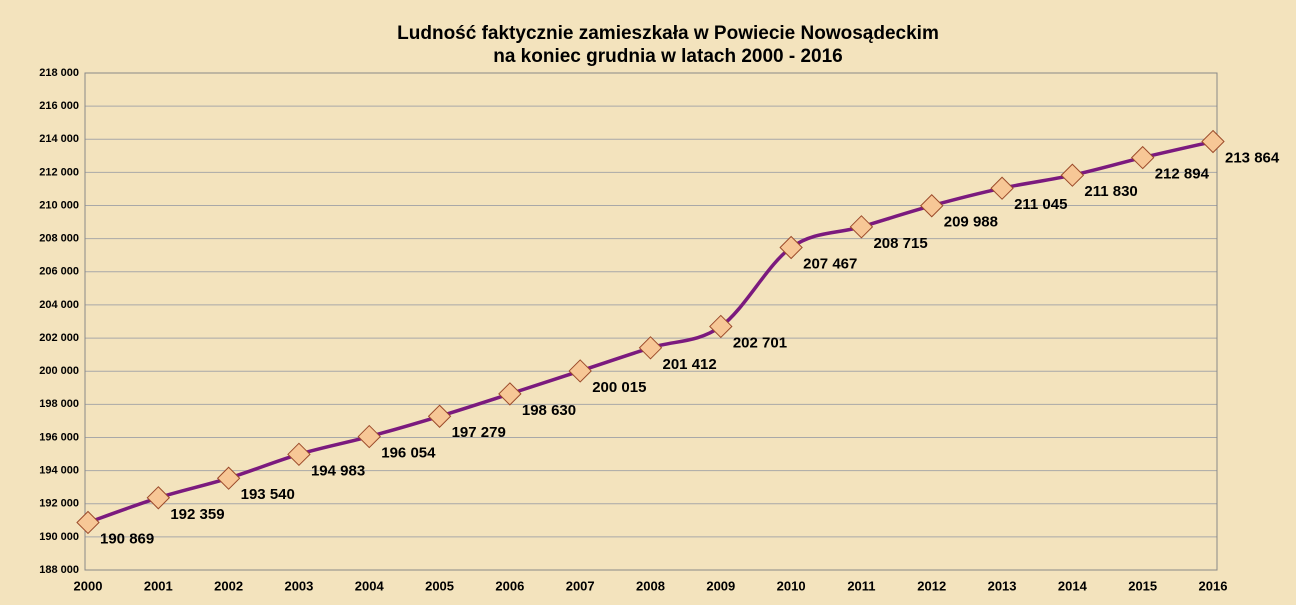 This screenshot has width=1296, height=605. What do you see at coordinates (1002, 585) in the screenshot?
I see `x-tick-label: 2013` at bounding box center [1002, 585].